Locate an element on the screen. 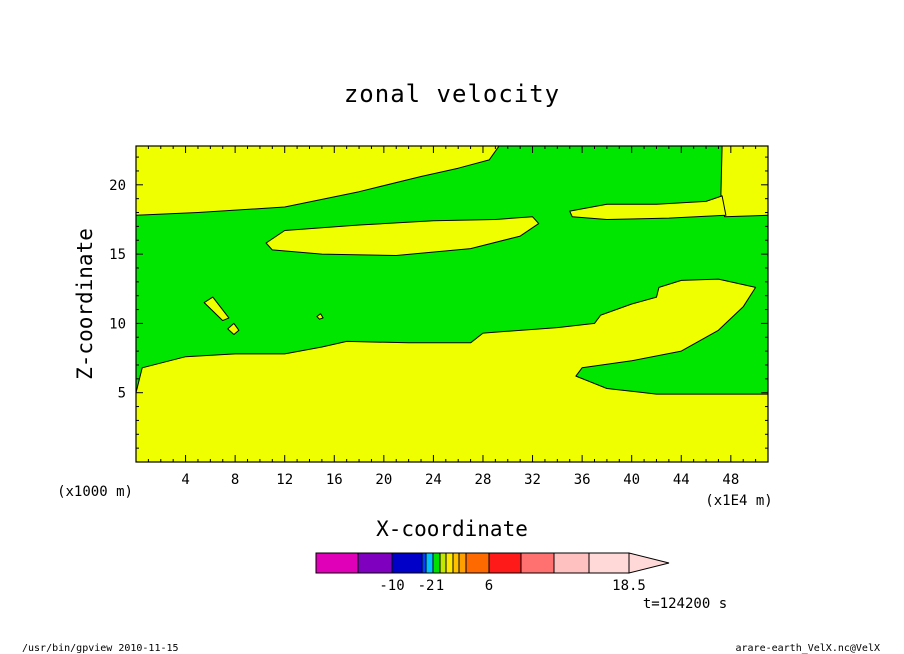  colorbar-label: 18.5 is located at coordinates (629, 586).